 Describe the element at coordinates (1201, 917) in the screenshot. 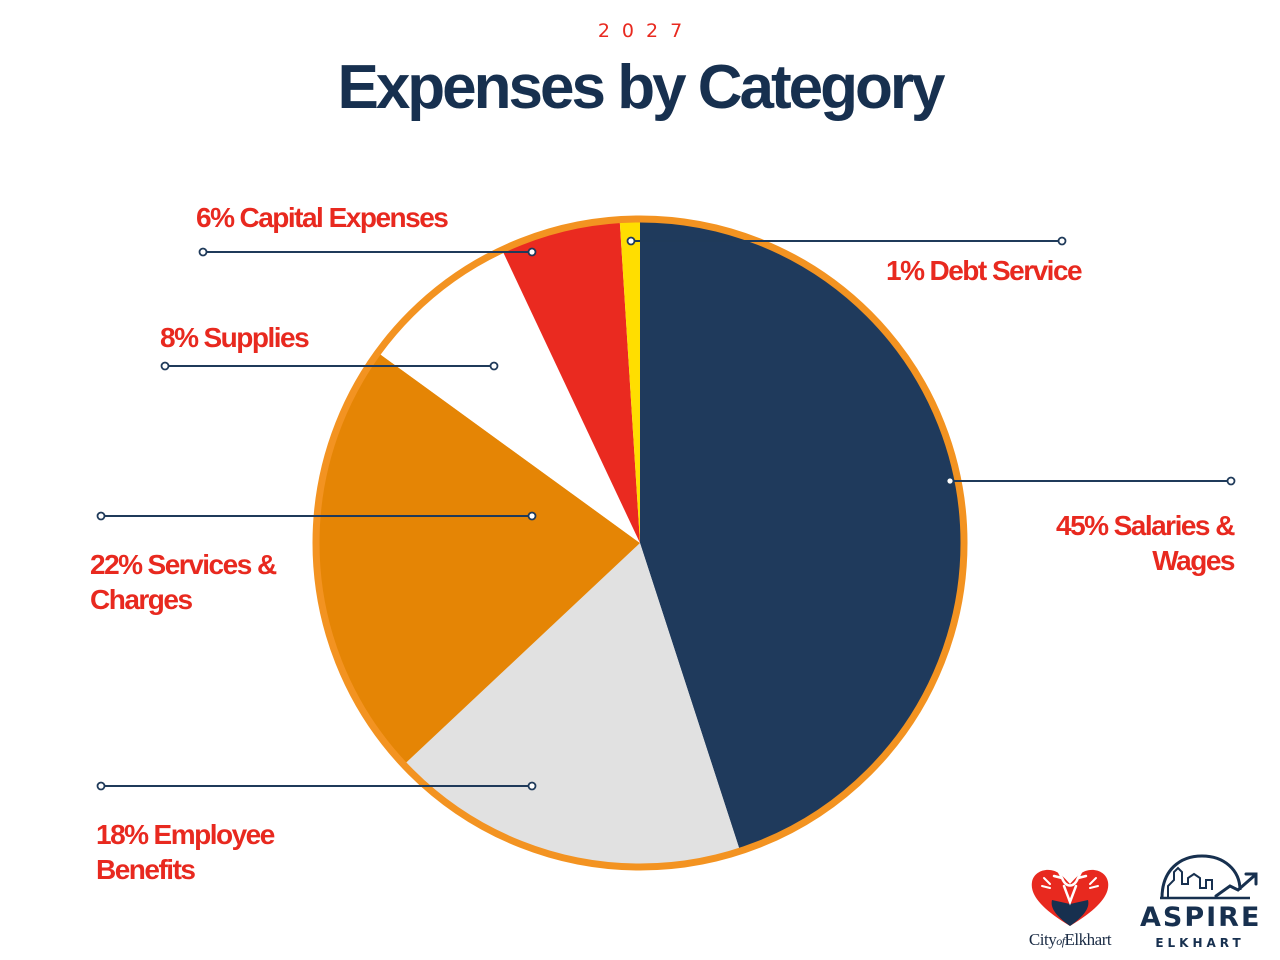

I see `aspire-logo-word: ASPIRE` at that location.